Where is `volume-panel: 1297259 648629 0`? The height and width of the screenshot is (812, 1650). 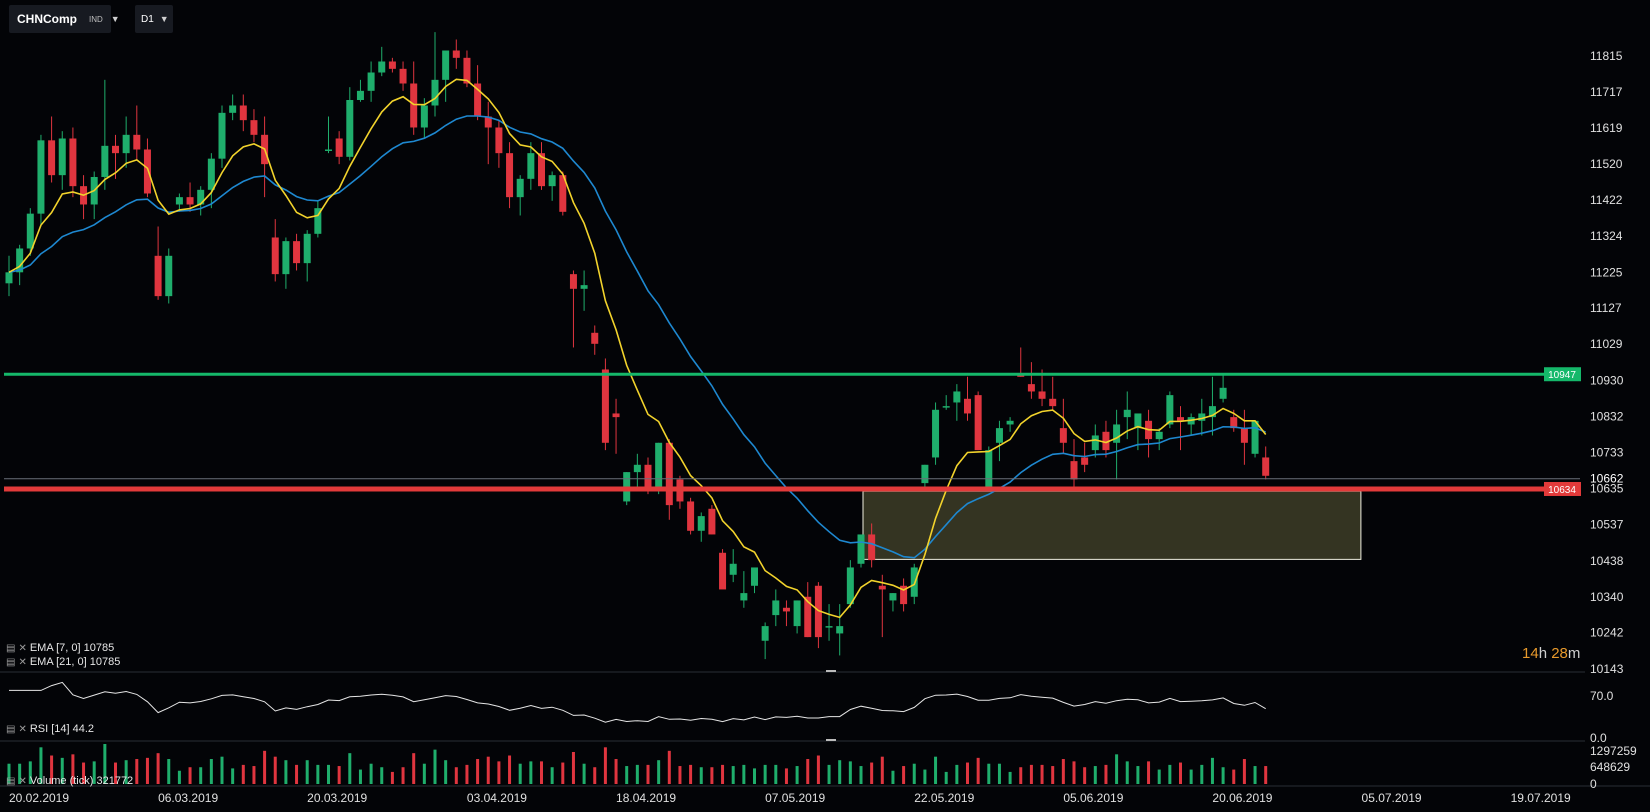 volume-panel: 1297259 648629 0 is located at coordinates (822, 767).